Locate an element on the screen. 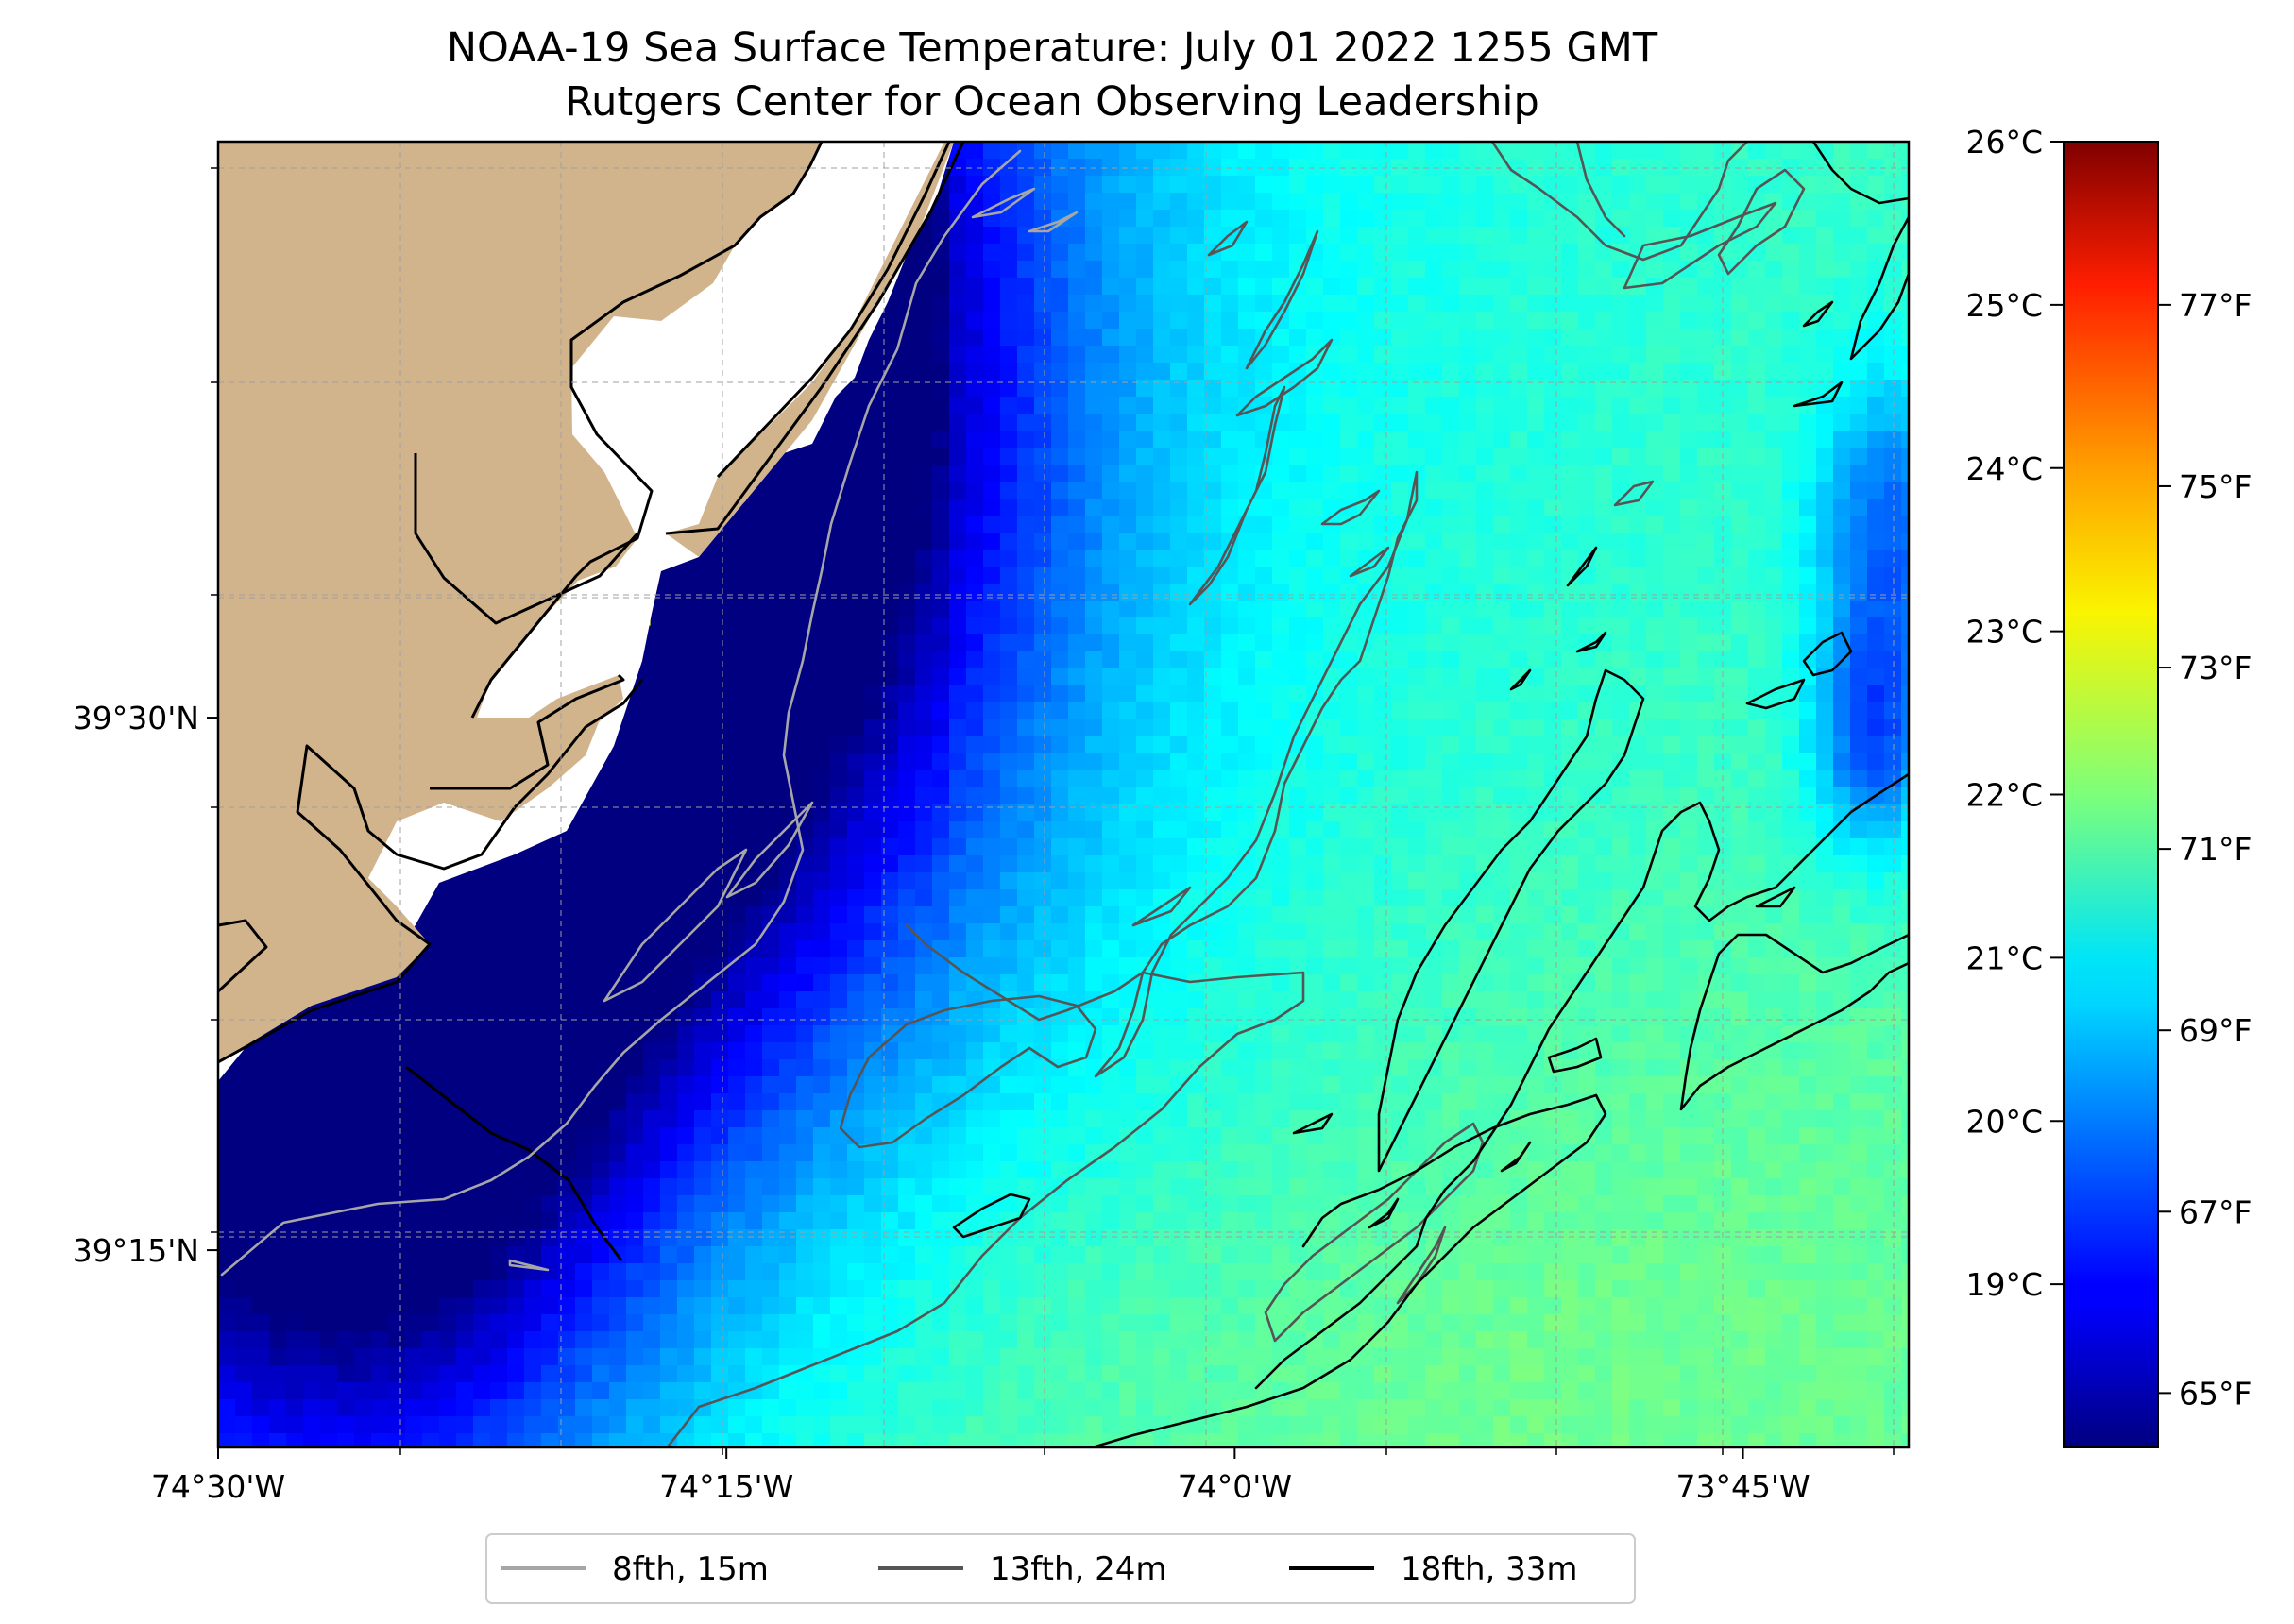 This screenshot has height=1624, width=2294. celsius-tick-label: 20°C is located at coordinates (2004, 1121).